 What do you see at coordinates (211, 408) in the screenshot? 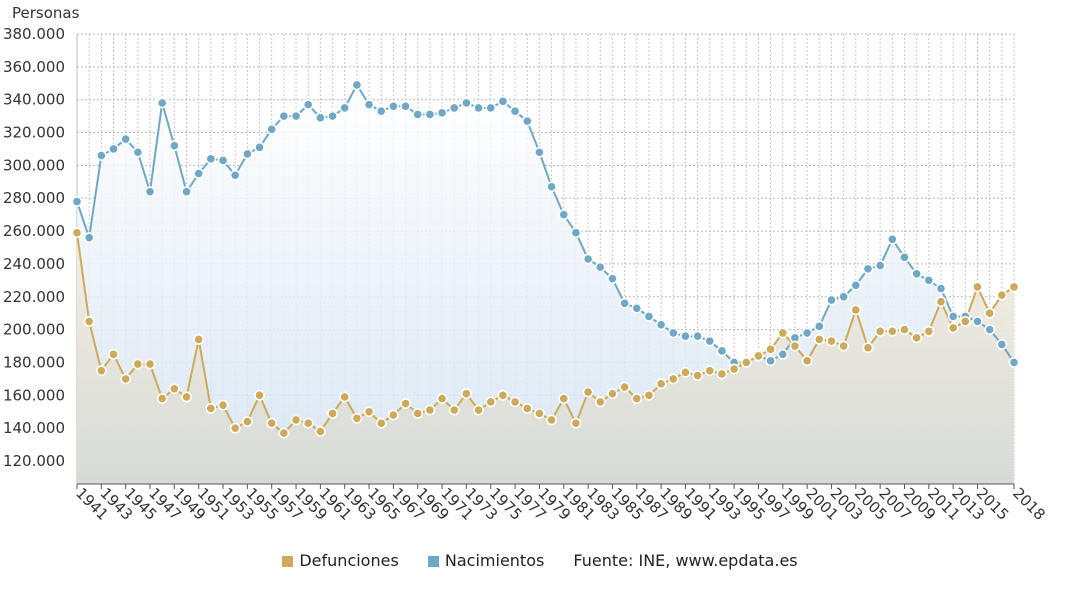
I see `point-defunciones-1952` at bounding box center [211, 408].